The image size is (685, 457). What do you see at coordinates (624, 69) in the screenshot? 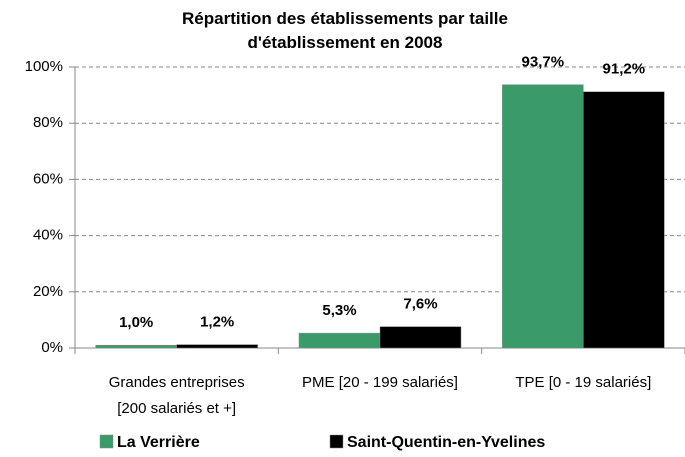
I see `value-label: 91,2%` at bounding box center [624, 69].